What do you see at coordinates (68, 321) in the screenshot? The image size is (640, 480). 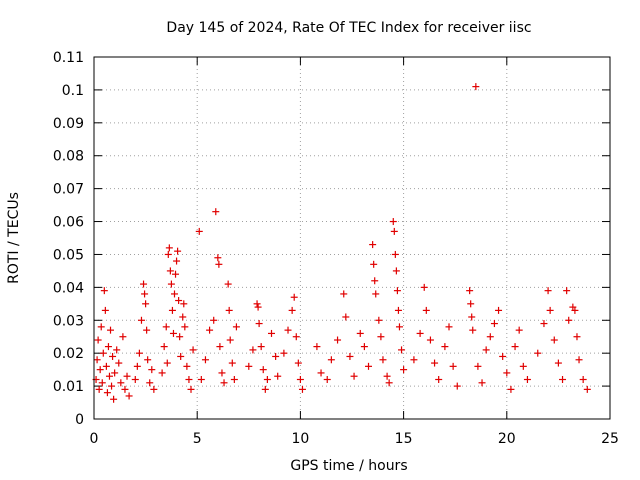 I see `y-tick-label: 0.03` at bounding box center [68, 321].